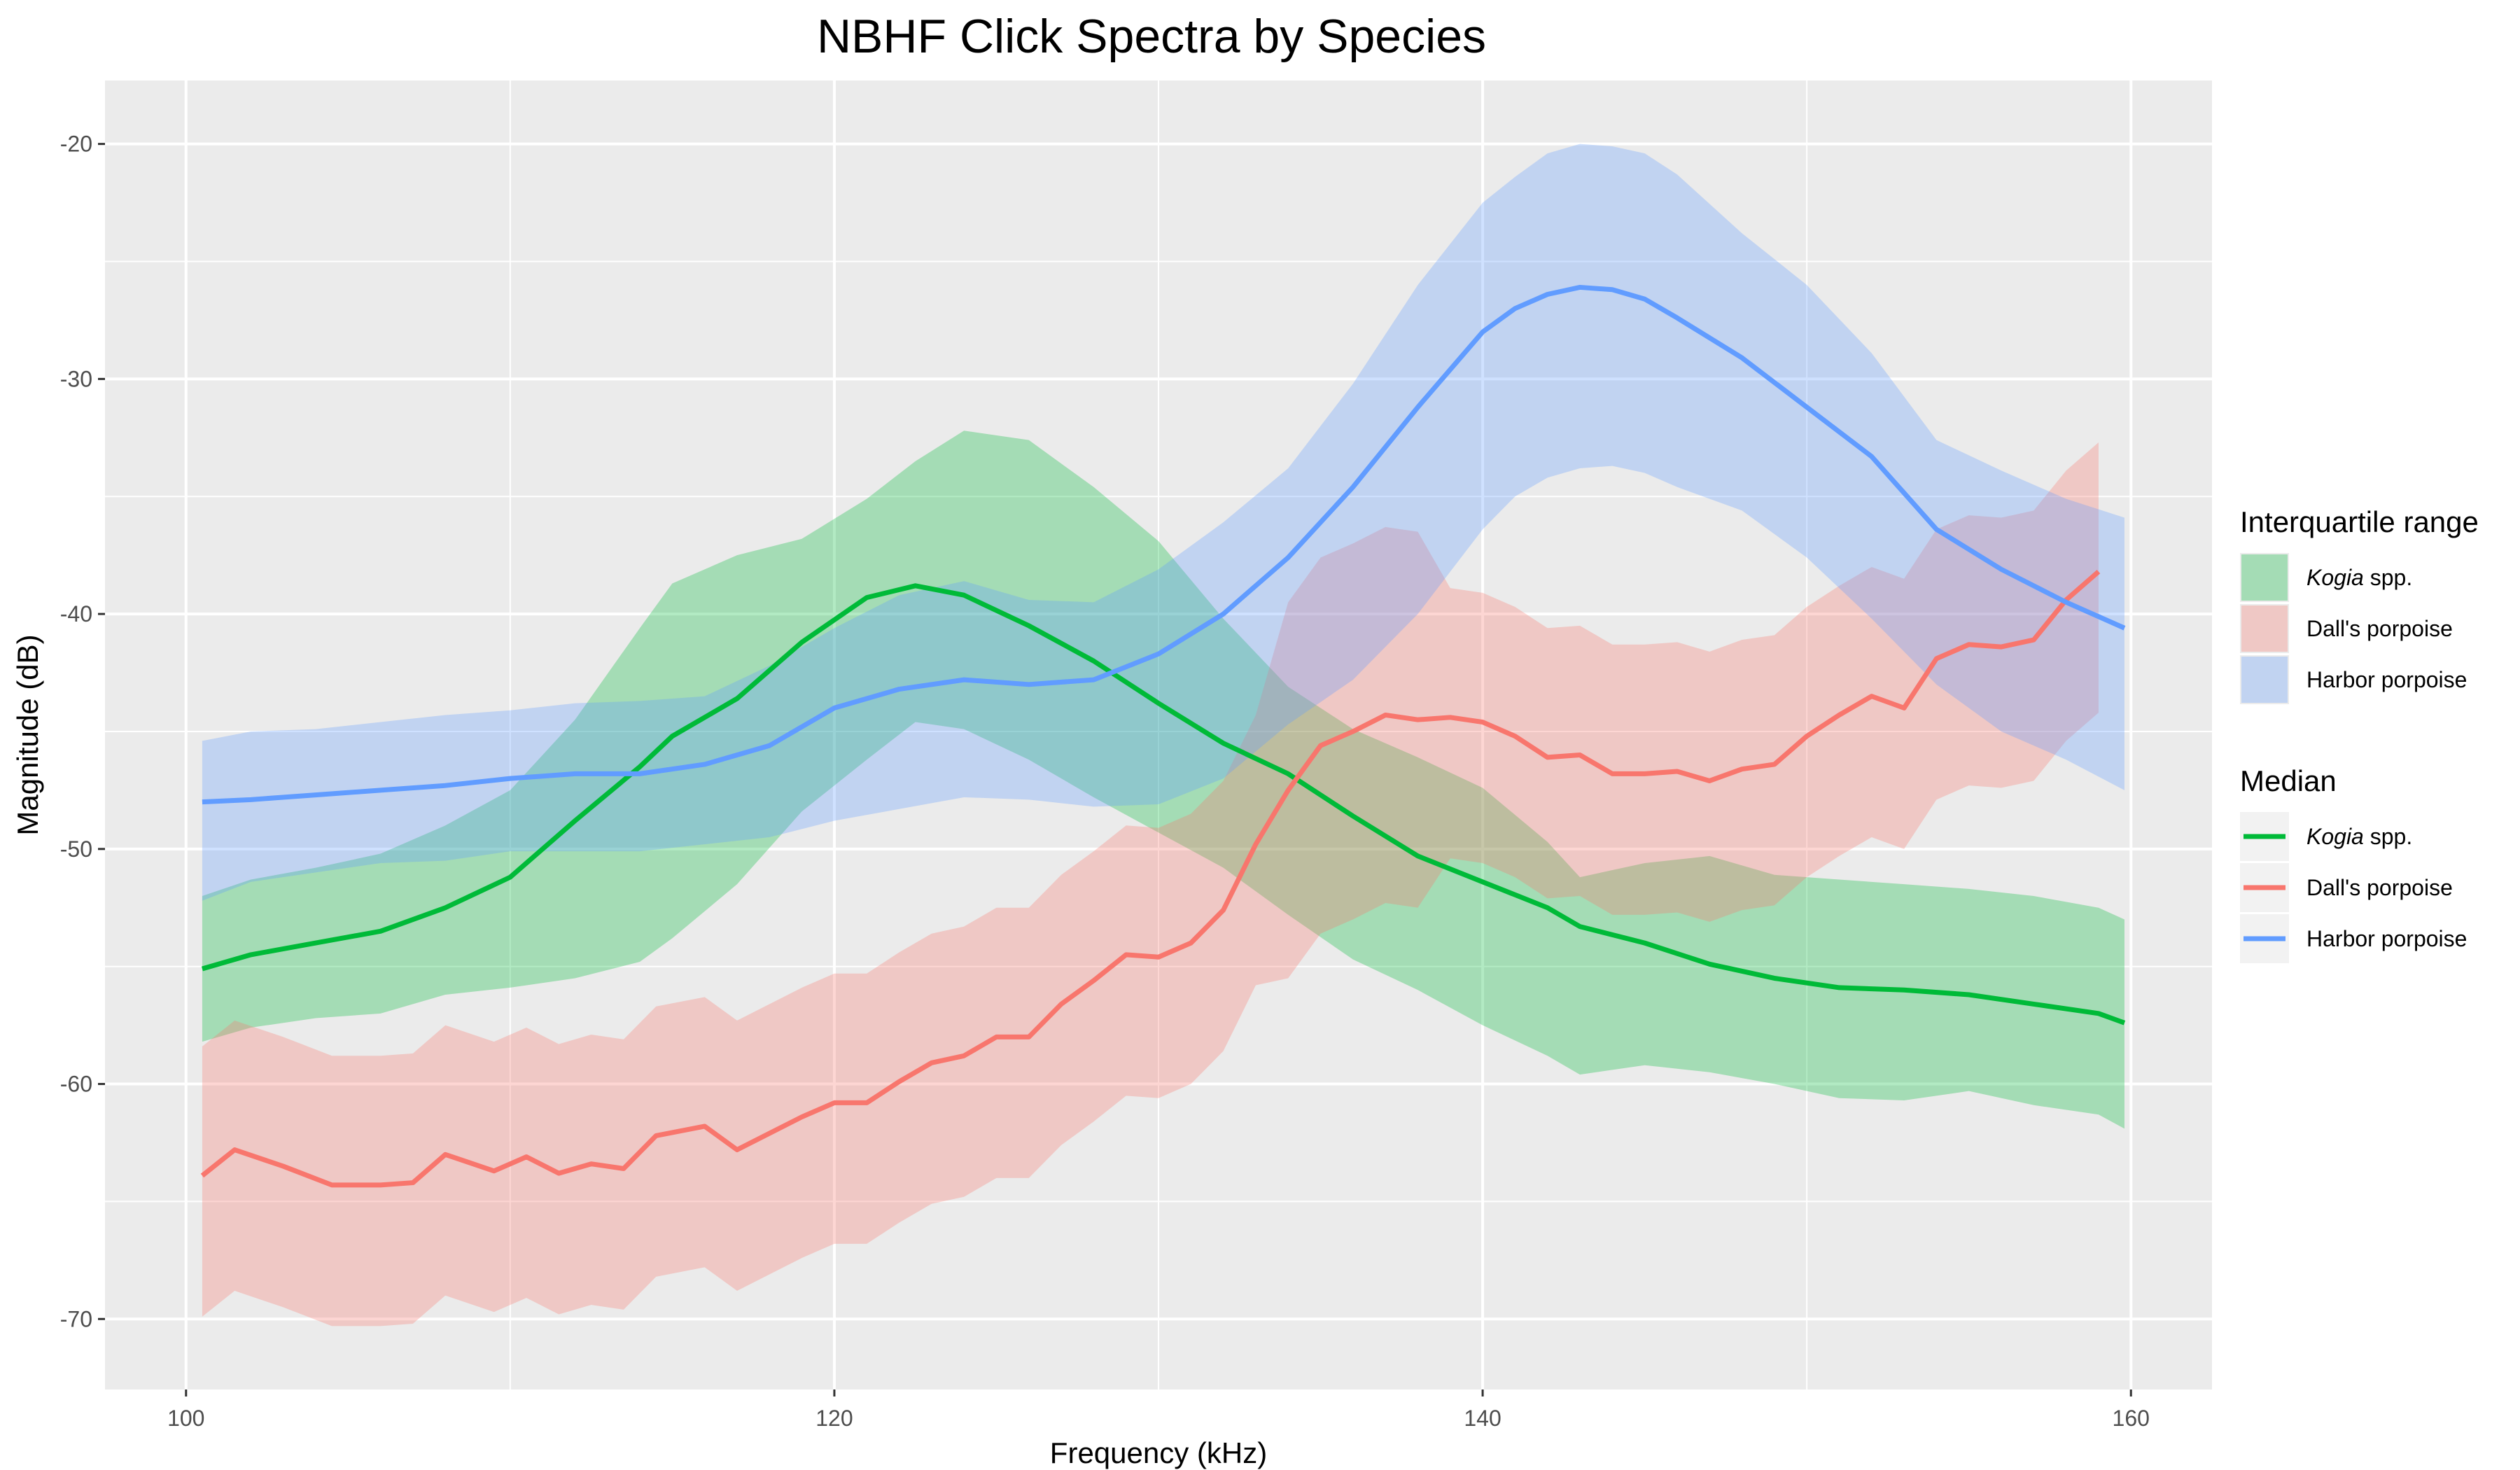 The height and width of the screenshot is (1470, 2520). What do you see at coordinates (2288, 780) in the screenshot?
I see `legend-line-title: Median` at bounding box center [2288, 780].